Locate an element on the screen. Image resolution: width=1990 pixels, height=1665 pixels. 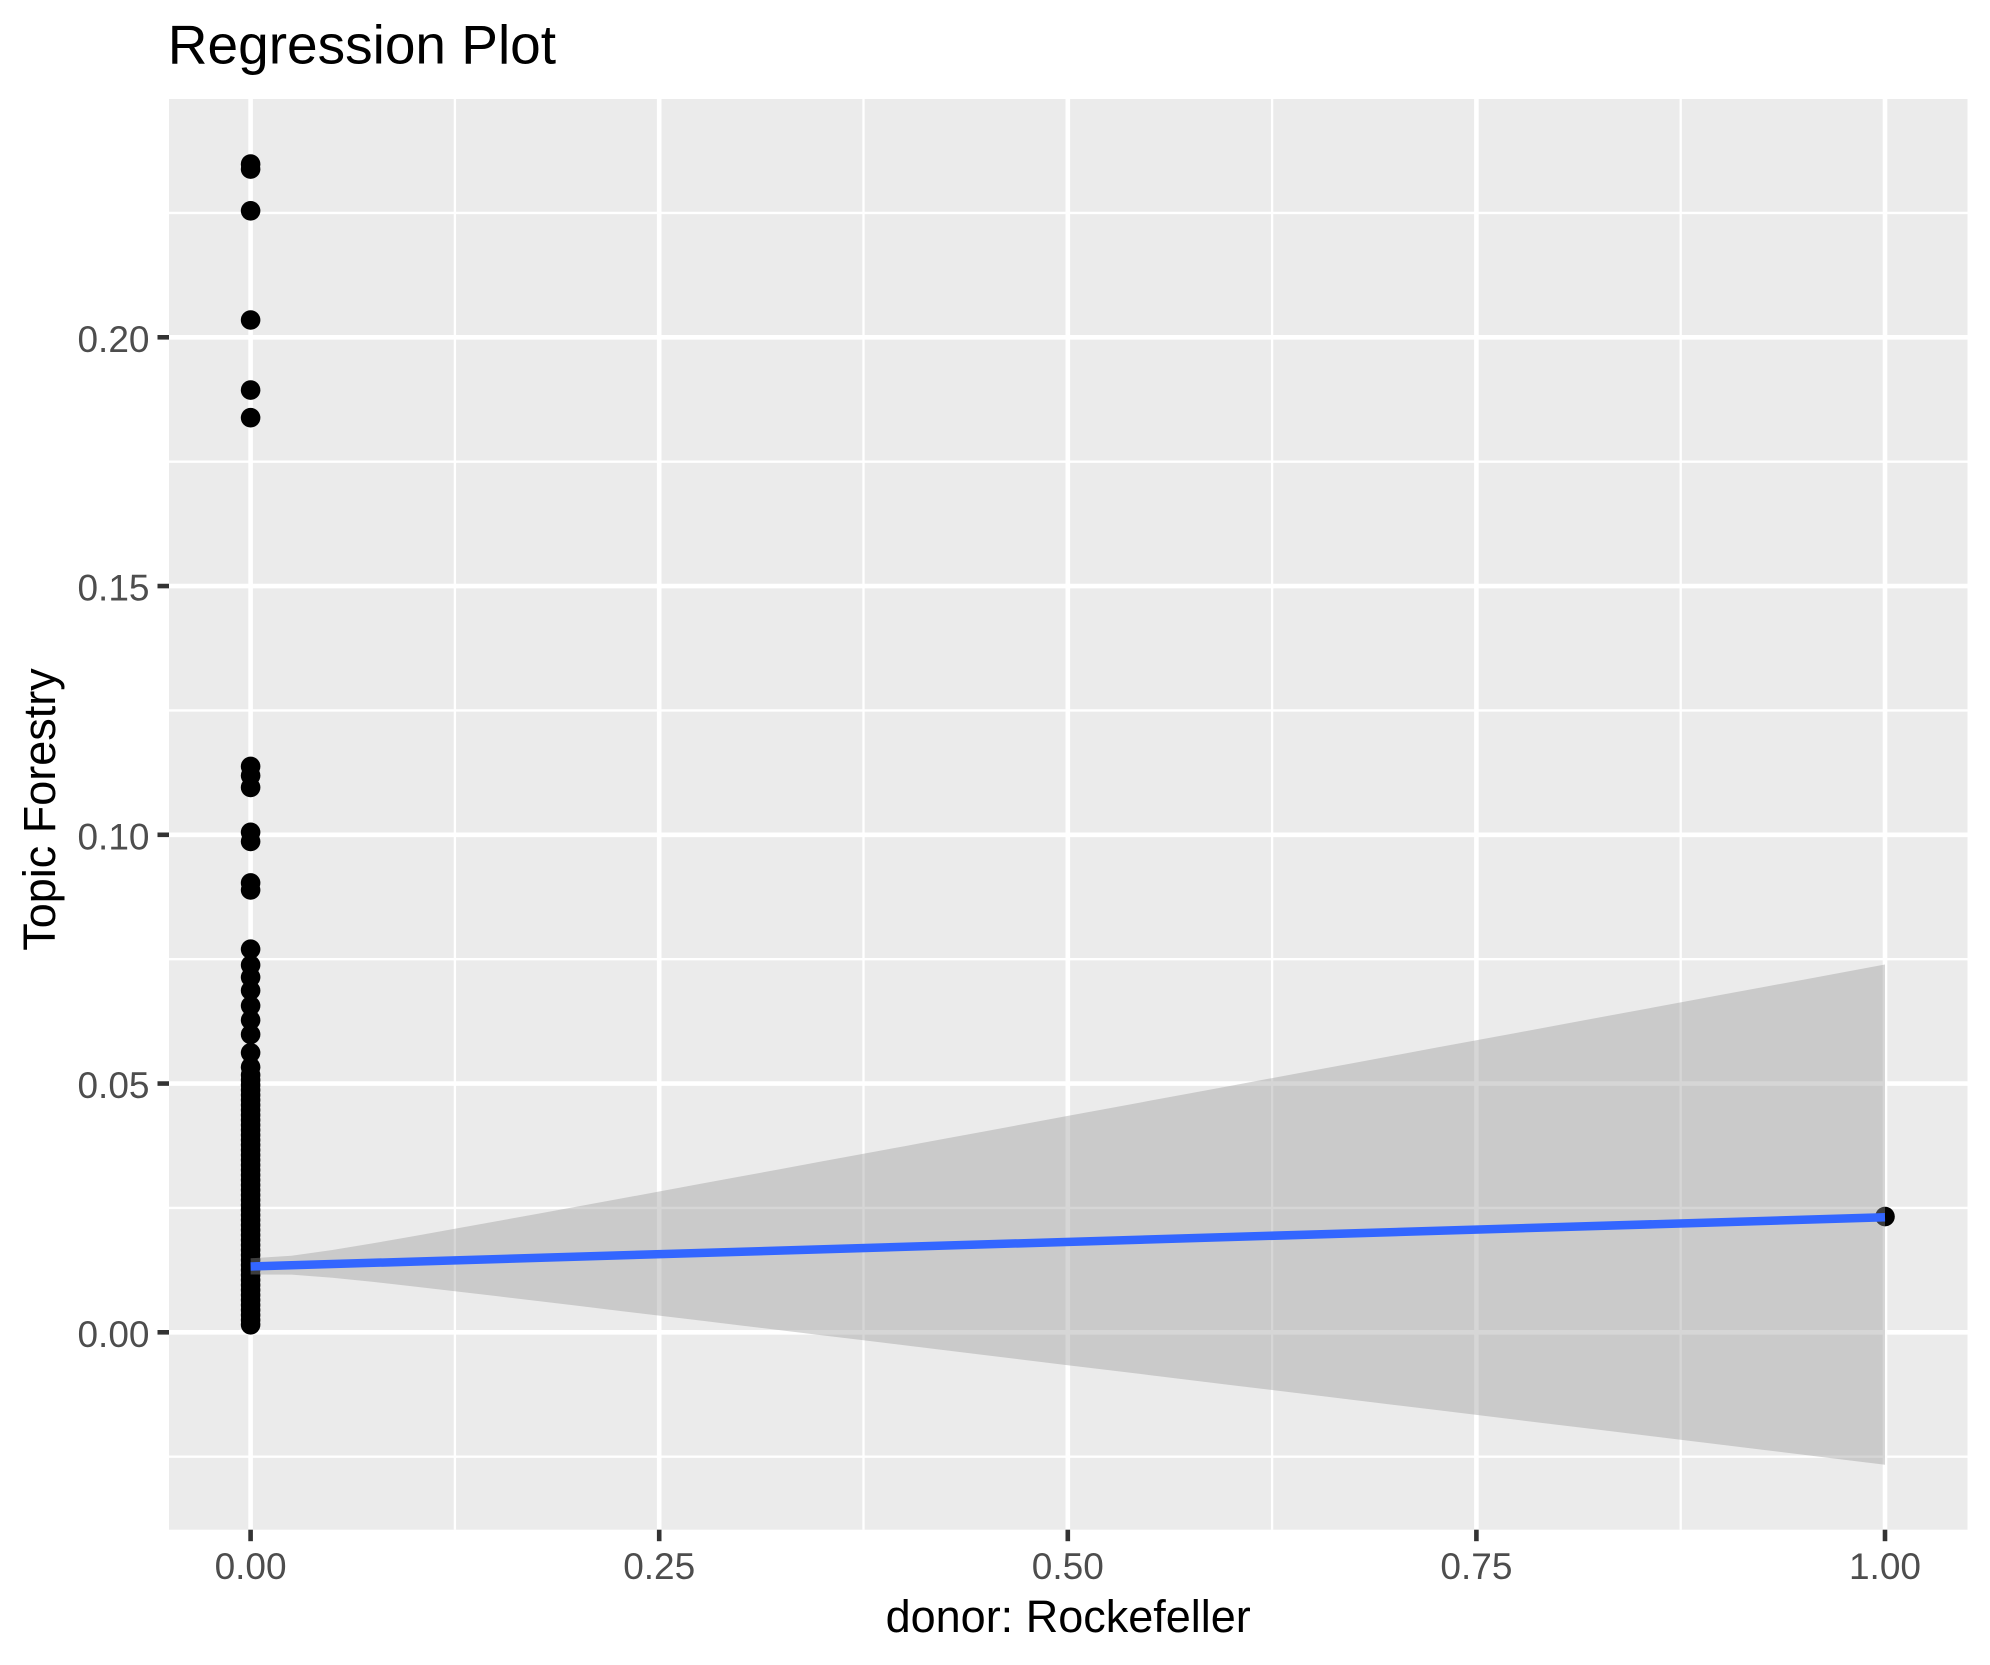
svg-text: Regression Plot is located at coordinates (362, 45).